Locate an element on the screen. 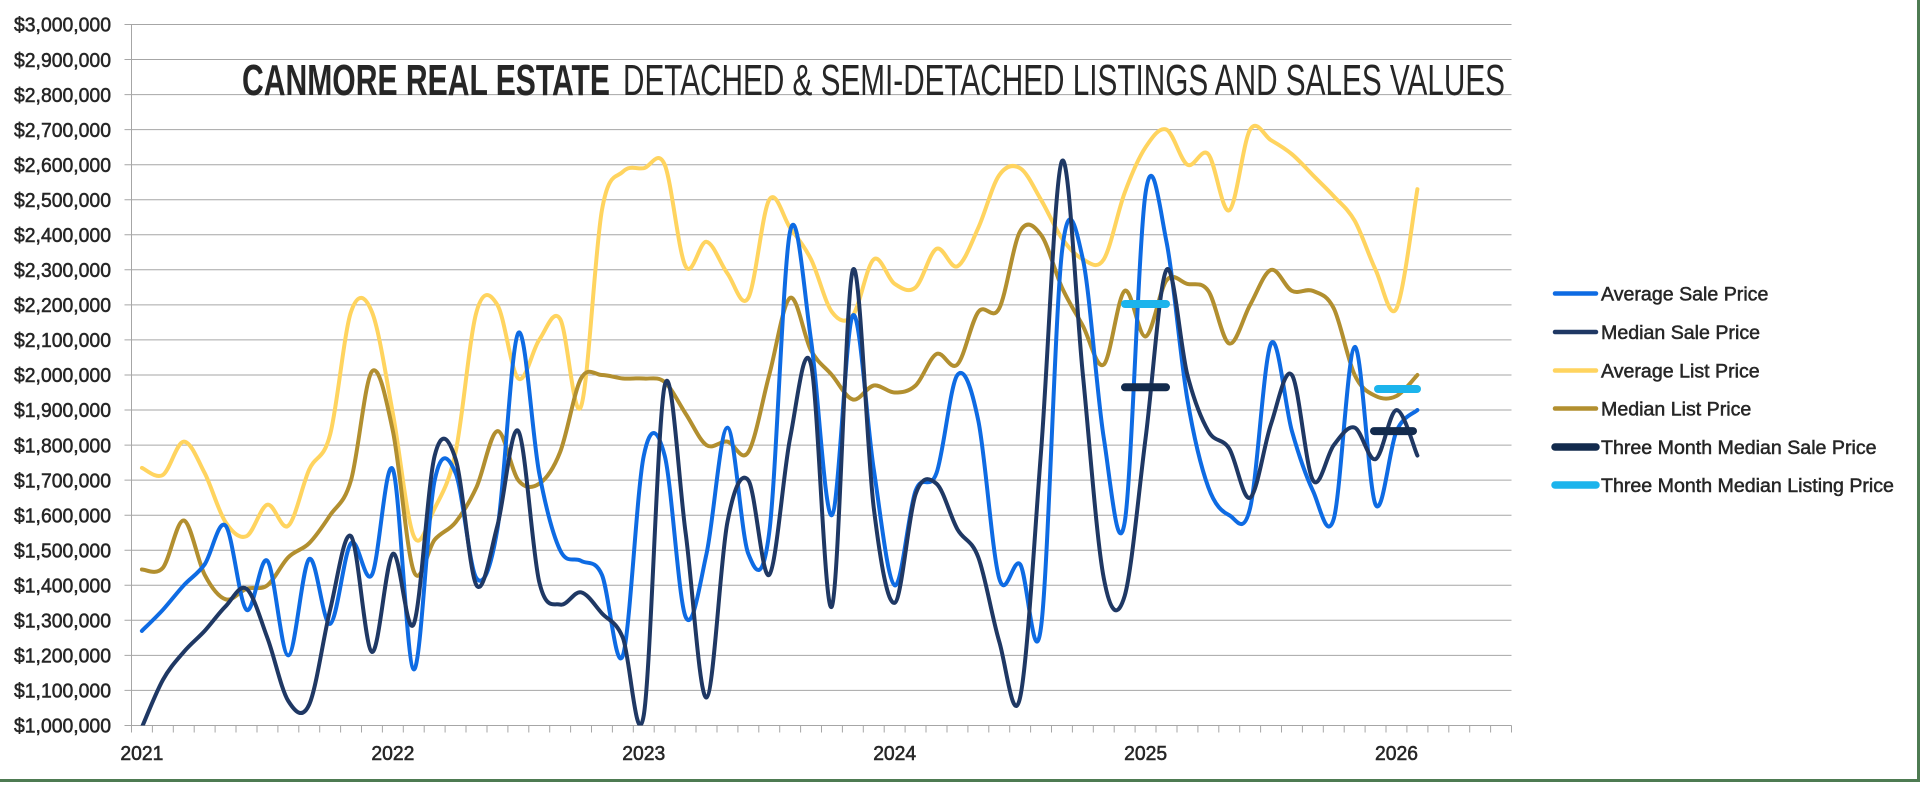 This screenshot has width=1920, height=787. svg-text: $1,000,000 is located at coordinates (62, 726).